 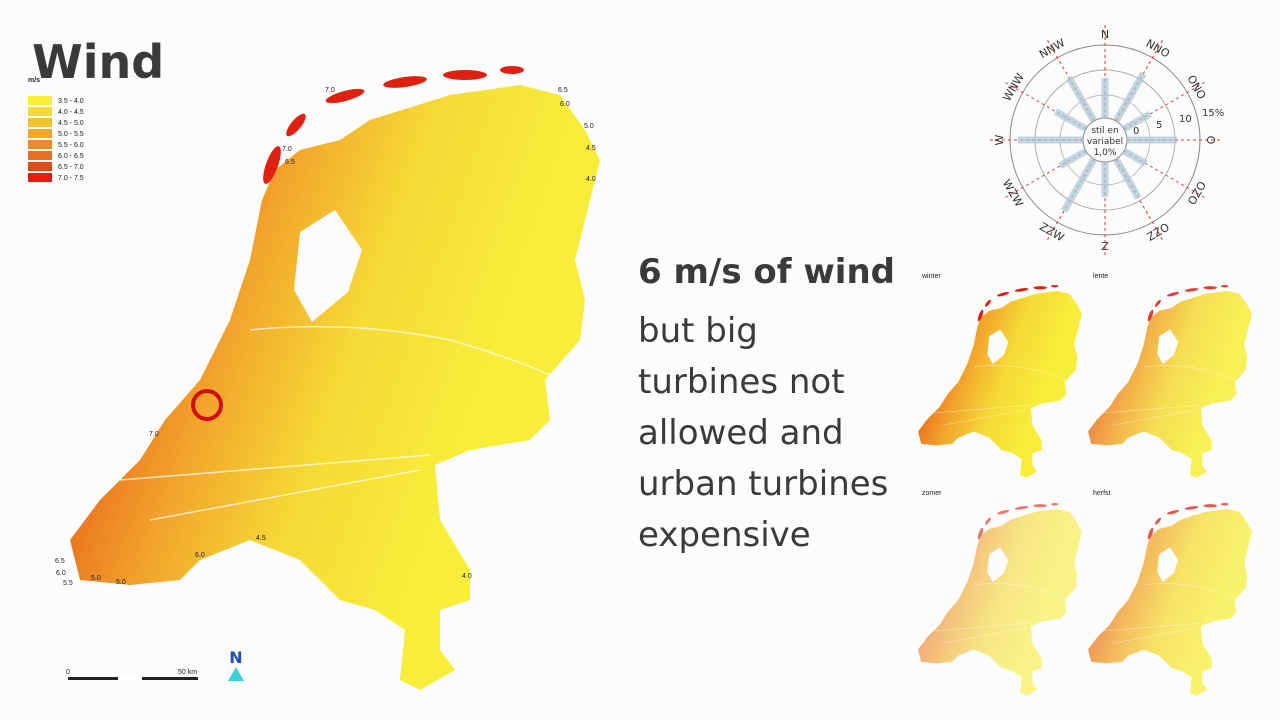 I want to click on scale-label: 0, so click(x=68, y=672).